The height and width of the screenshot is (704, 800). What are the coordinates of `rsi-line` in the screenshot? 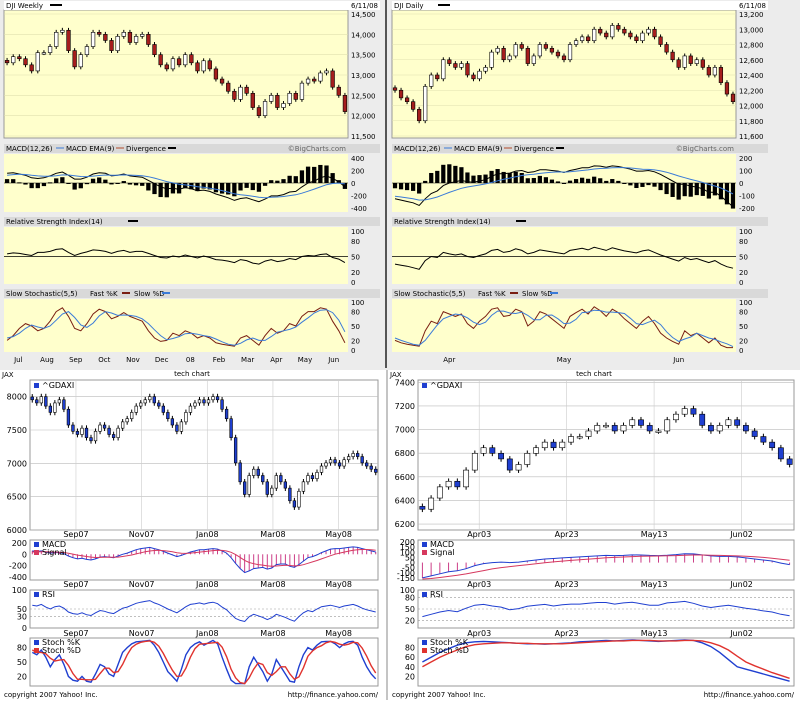 It's located at (176, 256).